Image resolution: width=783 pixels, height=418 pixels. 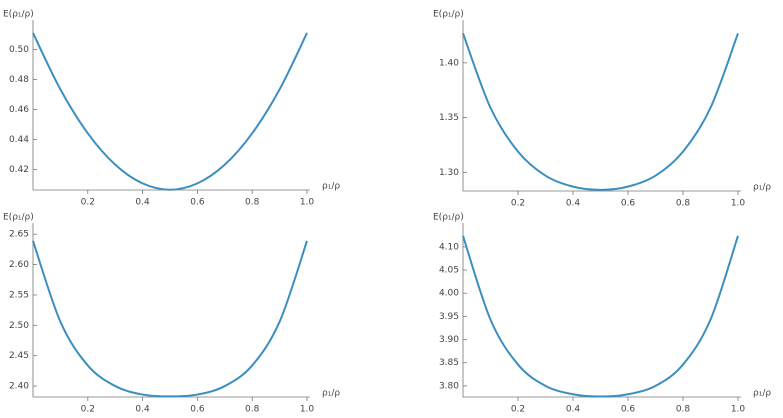 I want to click on y-tick-label: 2.60, so click(x=19, y=265).